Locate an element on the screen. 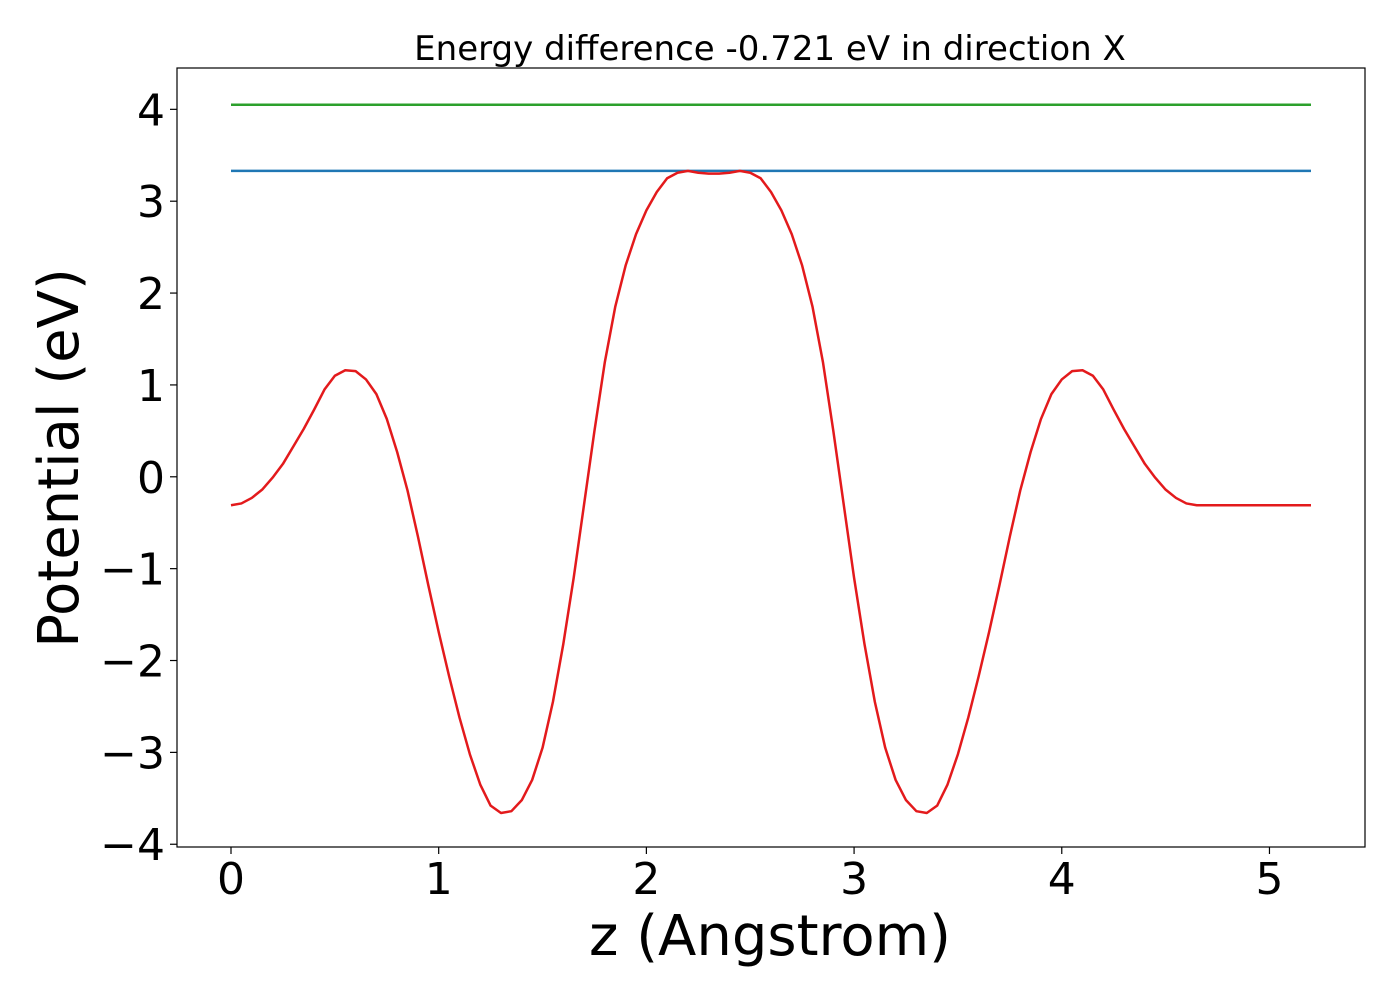  x-tick-label: 0 is located at coordinates (231, 879).